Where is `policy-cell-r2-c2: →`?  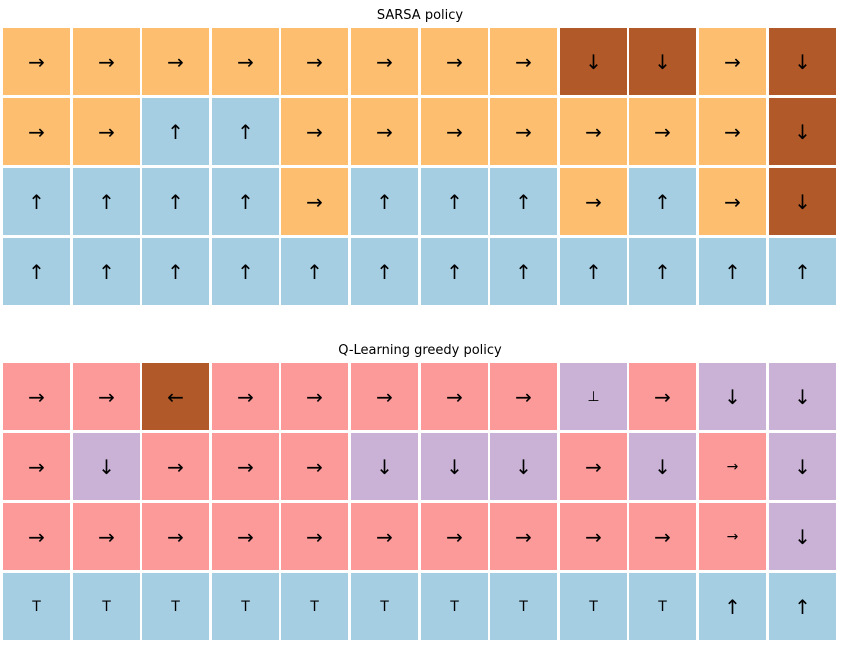 policy-cell-r2-c2: → is located at coordinates (175, 536).